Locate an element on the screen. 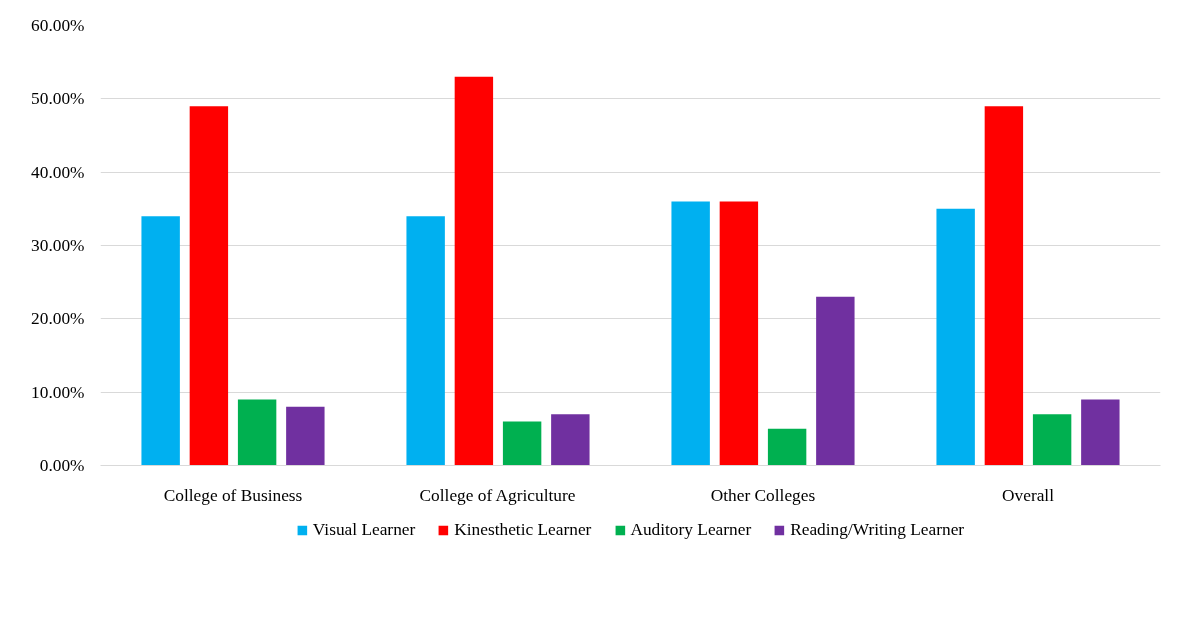 The width and height of the screenshot is (1200, 623). x-tick-label: Overall is located at coordinates (1028, 495).